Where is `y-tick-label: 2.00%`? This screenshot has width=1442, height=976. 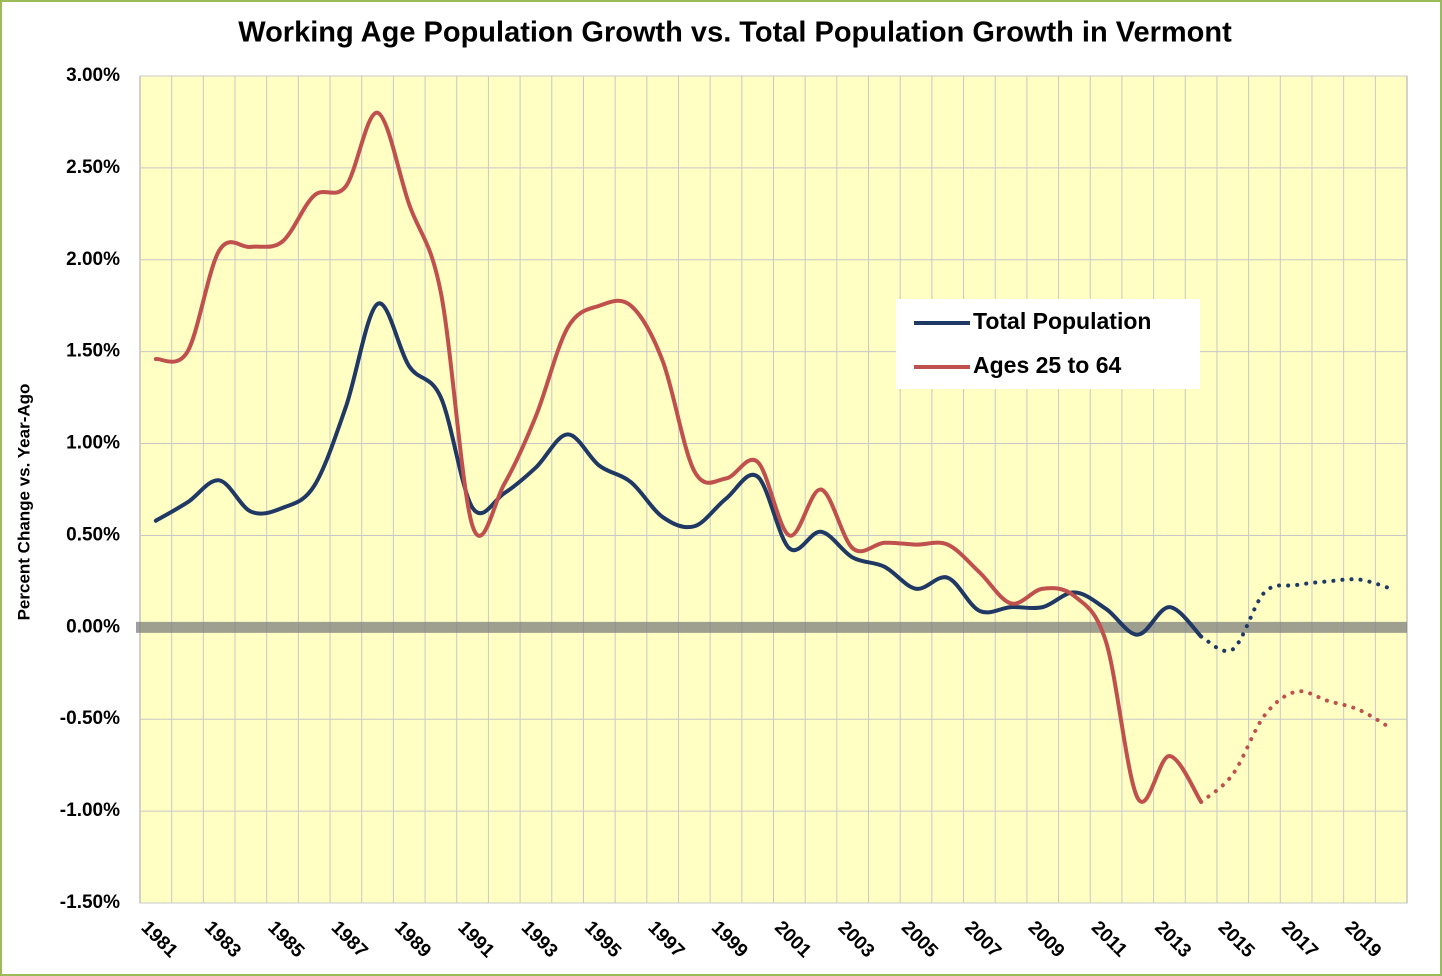 y-tick-label: 2.00% is located at coordinates (93, 259).